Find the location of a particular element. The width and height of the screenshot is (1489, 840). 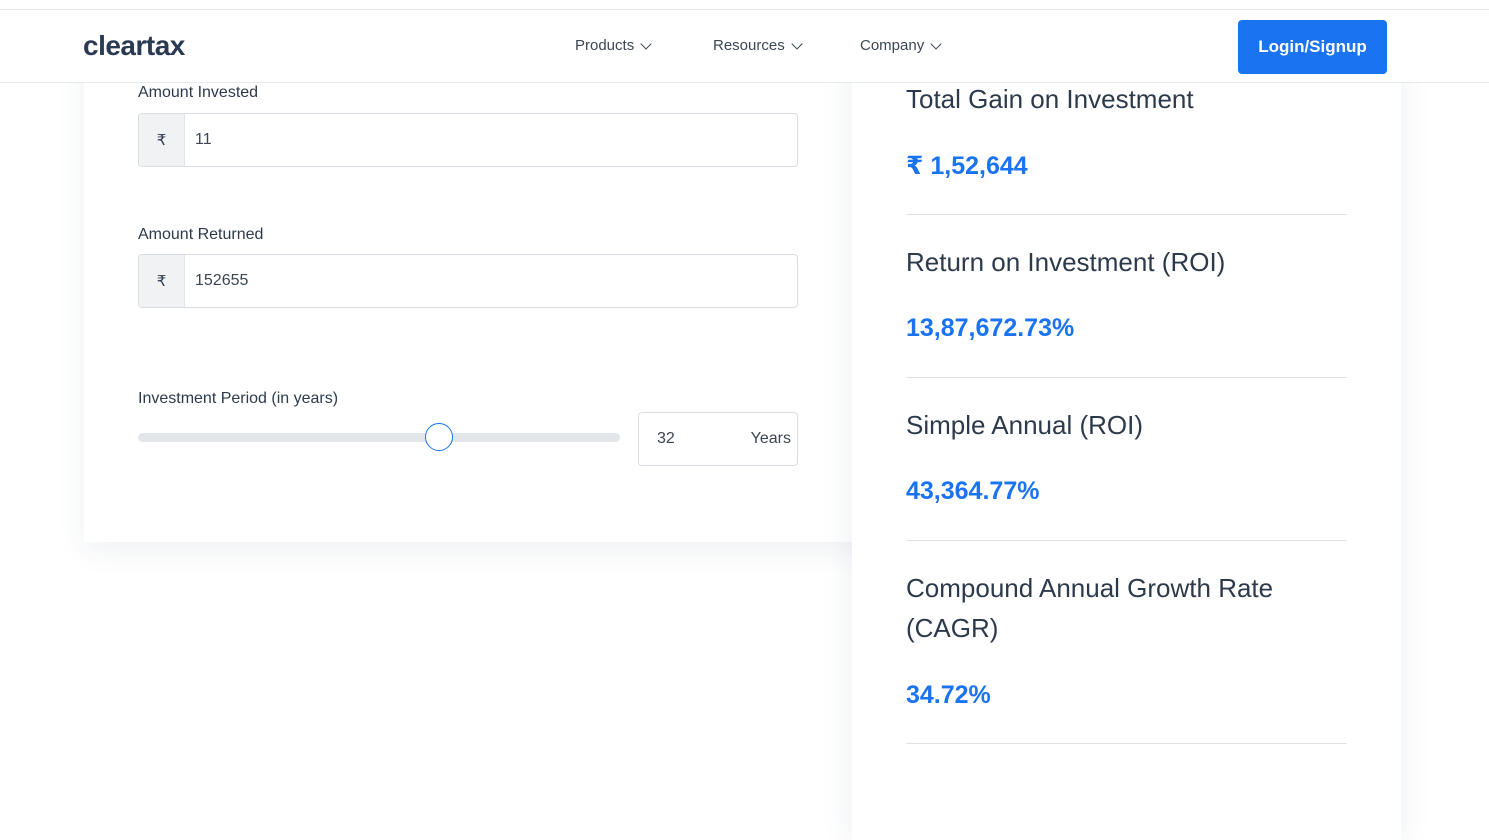

cagr-value: 34.72% is located at coordinates (948, 695).